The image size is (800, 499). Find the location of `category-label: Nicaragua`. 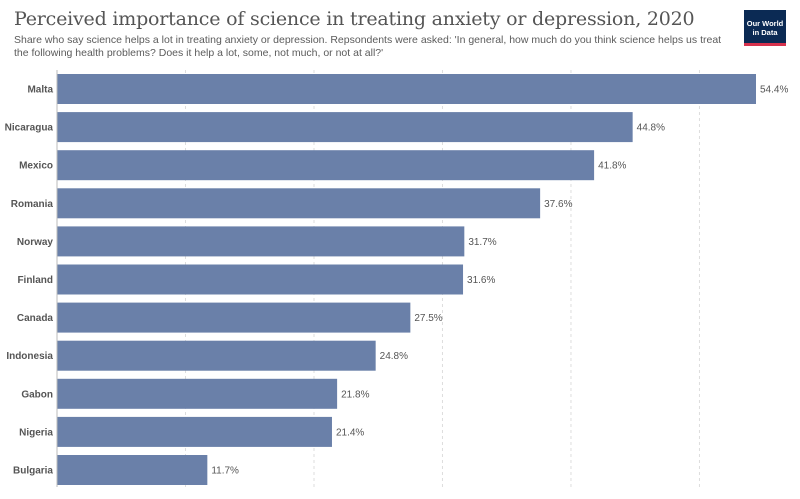

category-label: Nicaragua is located at coordinates (29, 128).